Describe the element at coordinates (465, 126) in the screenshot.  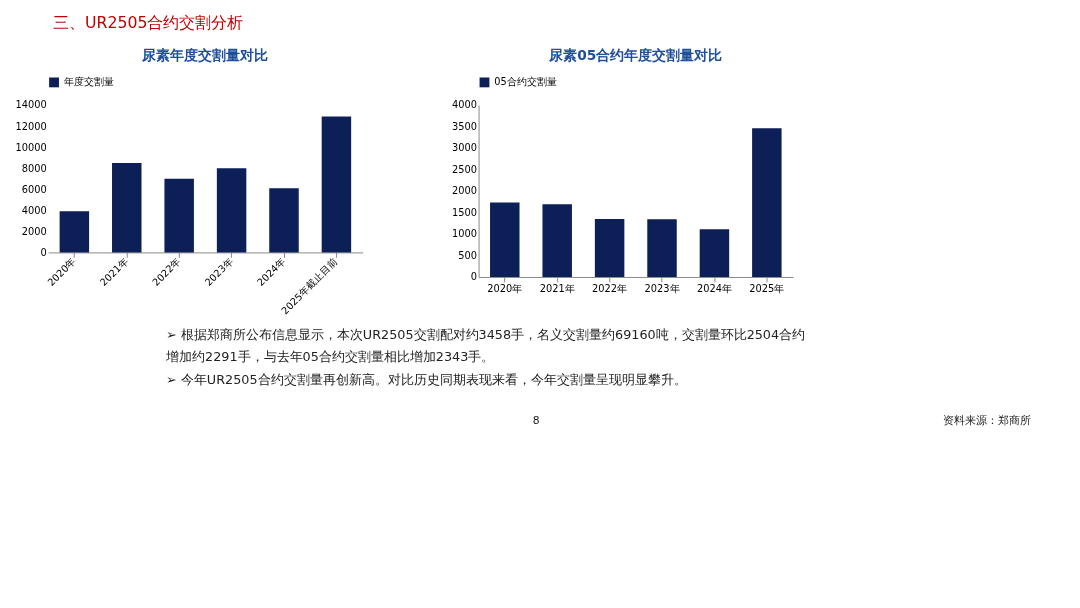
I see `y-tick-label: 3500` at that location.